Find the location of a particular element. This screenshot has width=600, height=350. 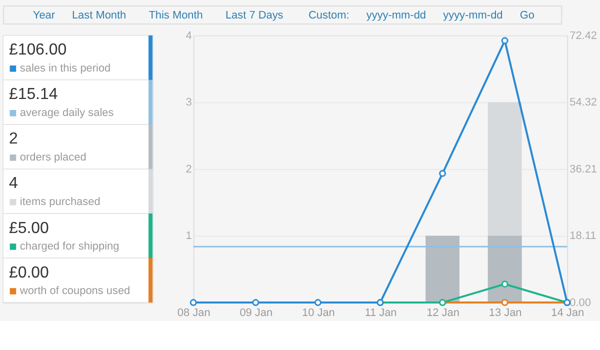

legend-label: sales in this period is located at coordinates (65, 68).